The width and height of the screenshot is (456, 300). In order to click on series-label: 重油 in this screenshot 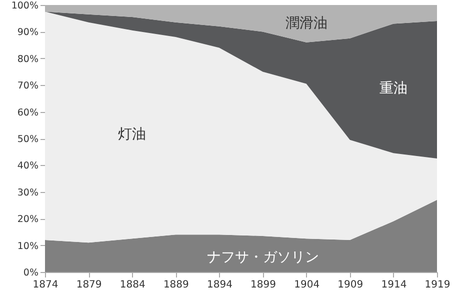, I will do `click(393, 88)`.